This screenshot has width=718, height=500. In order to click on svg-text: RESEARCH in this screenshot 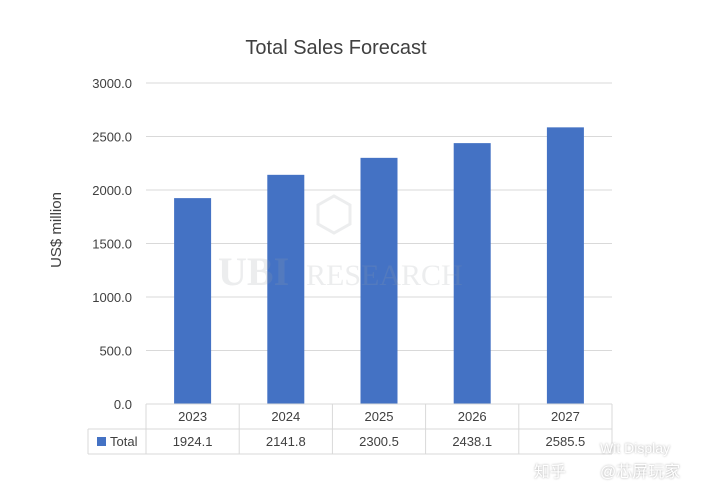, I will do `click(384, 275)`.